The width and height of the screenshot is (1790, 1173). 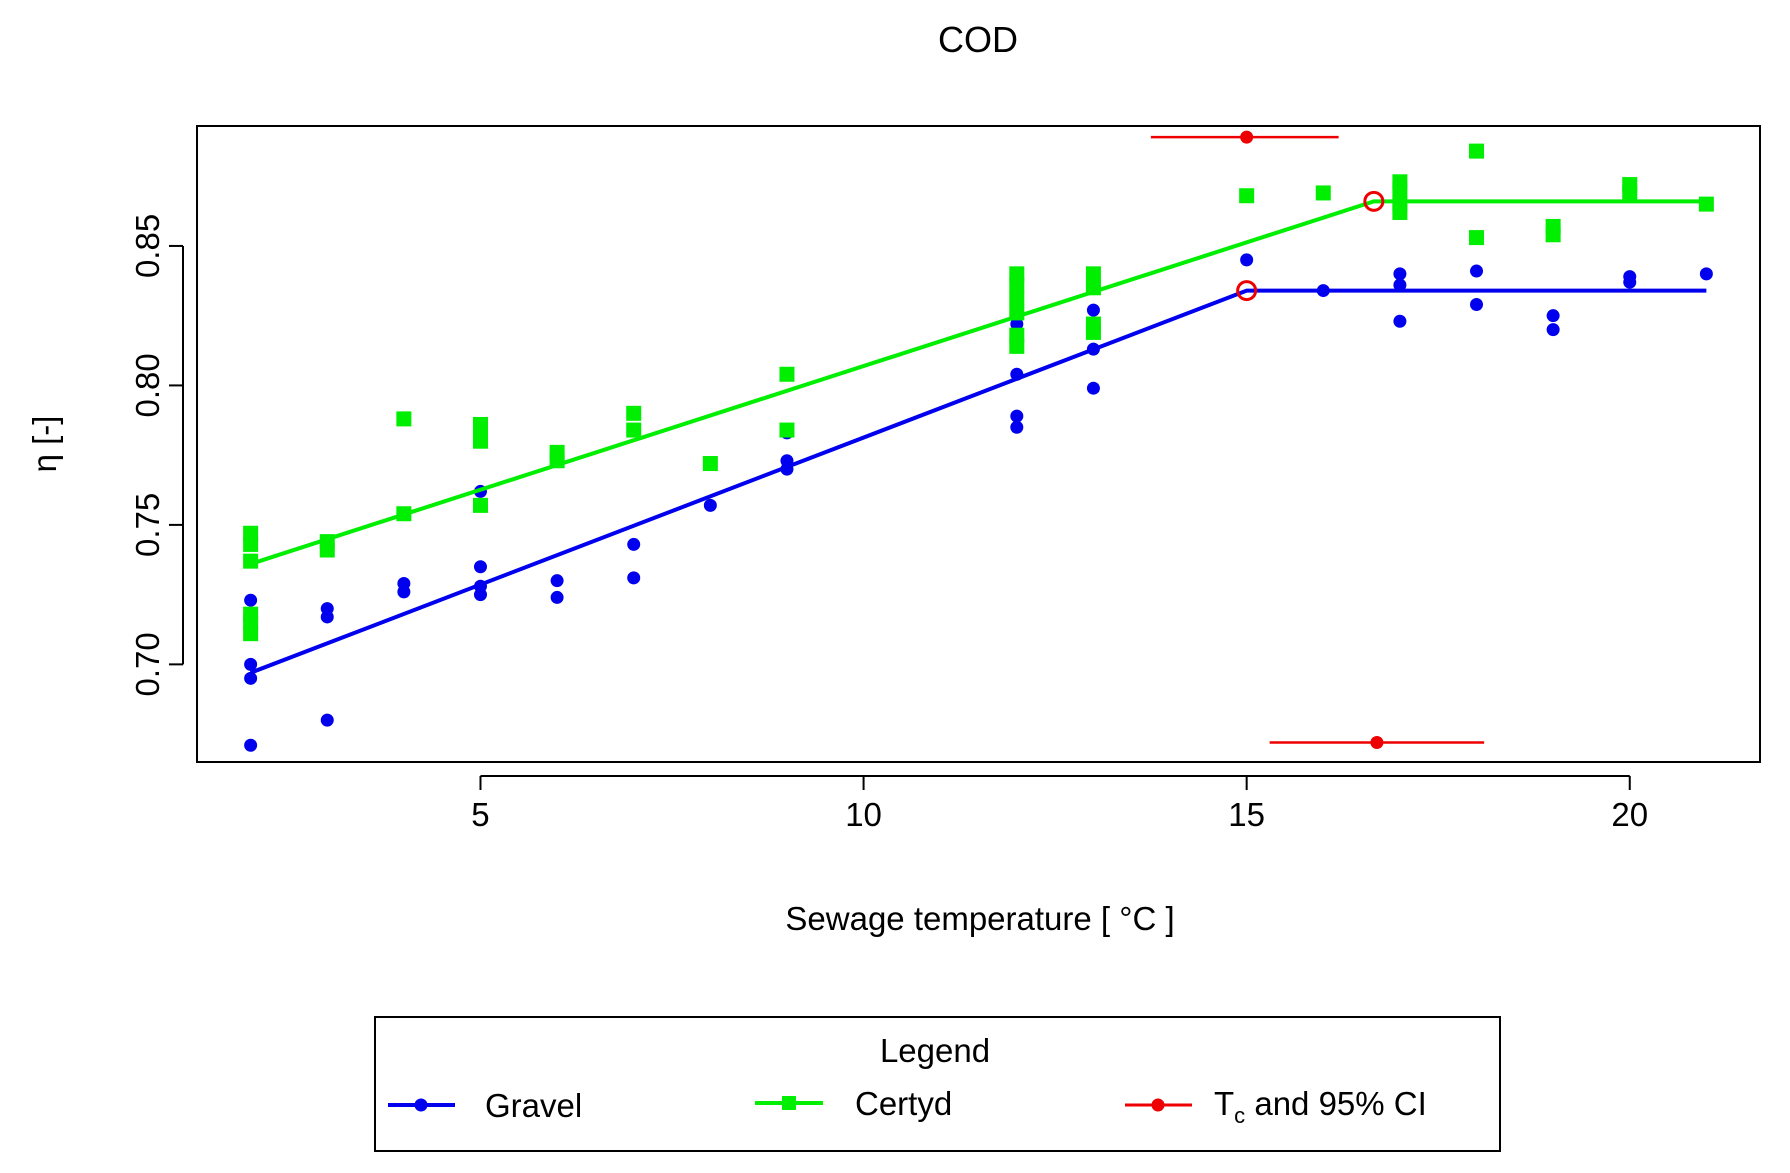 What do you see at coordinates (533, 1105) in the screenshot?
I see `legend-label-gravel: Gravel` at bounding box center [533, 1105].